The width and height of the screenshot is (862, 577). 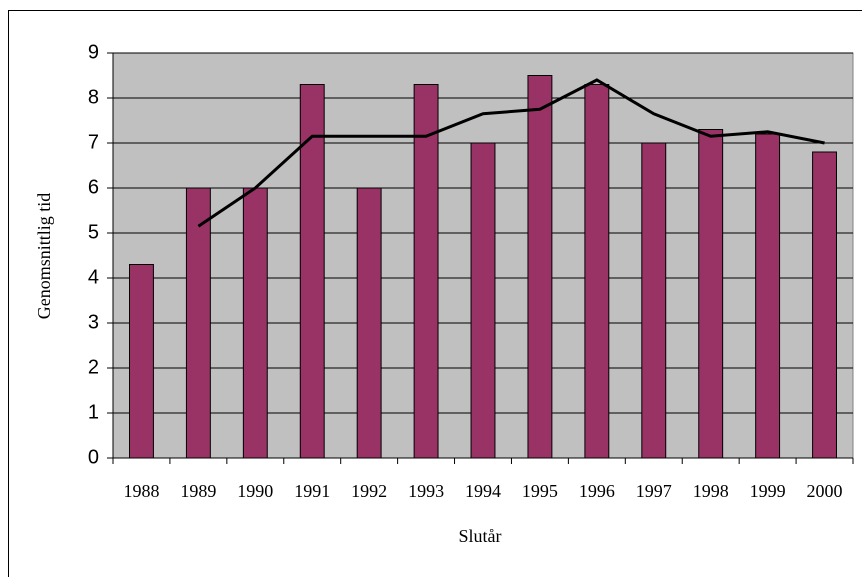 I want to click on x-tick-label: 1988, so click(x=141, y=491).